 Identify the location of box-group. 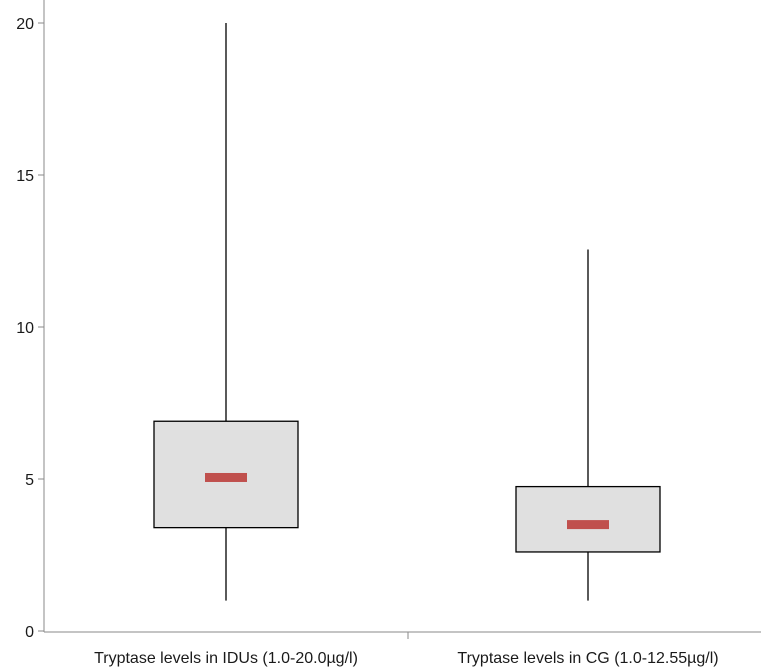
(588, 425).